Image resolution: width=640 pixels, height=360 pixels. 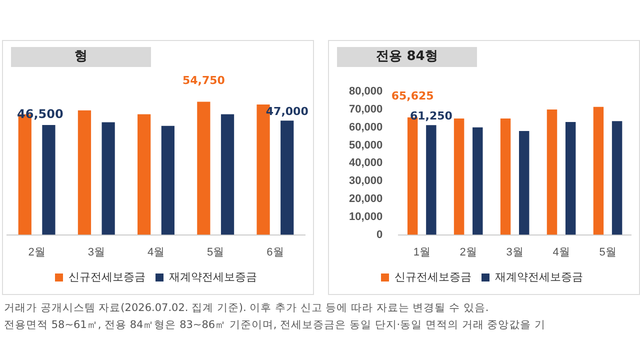 What do you see at coordinates (365, 216) in the screenshot?
I see `y-tick-label: 10,000` at bounding box center [365, 216].